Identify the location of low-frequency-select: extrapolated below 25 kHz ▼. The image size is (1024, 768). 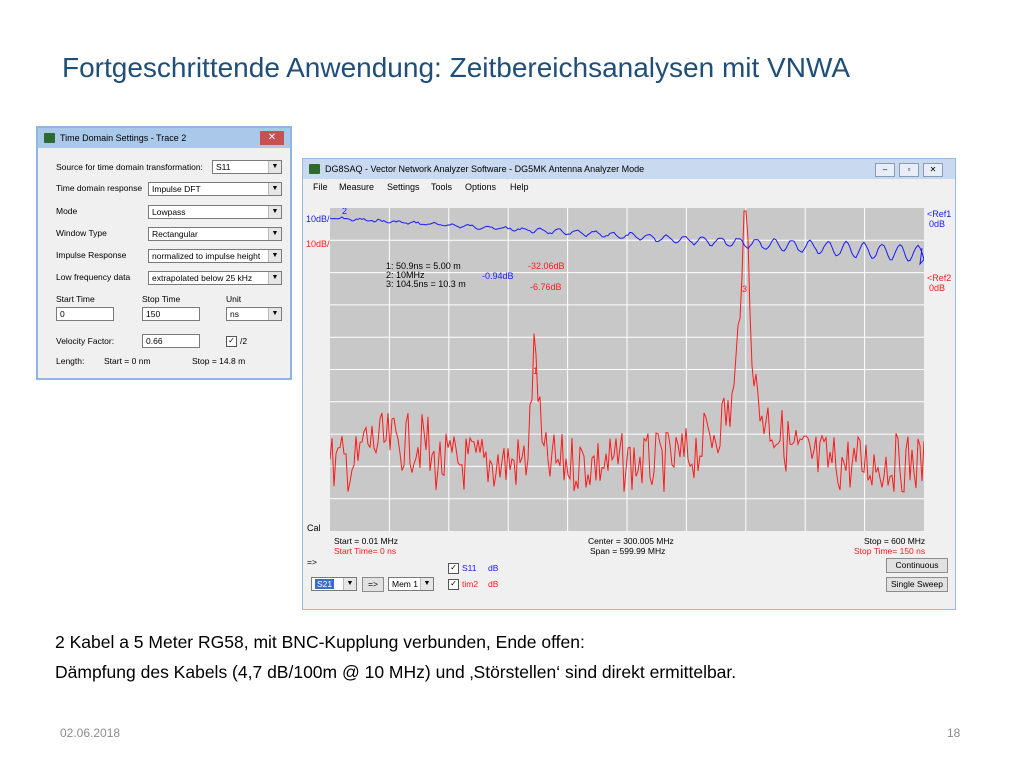
(215, 278).